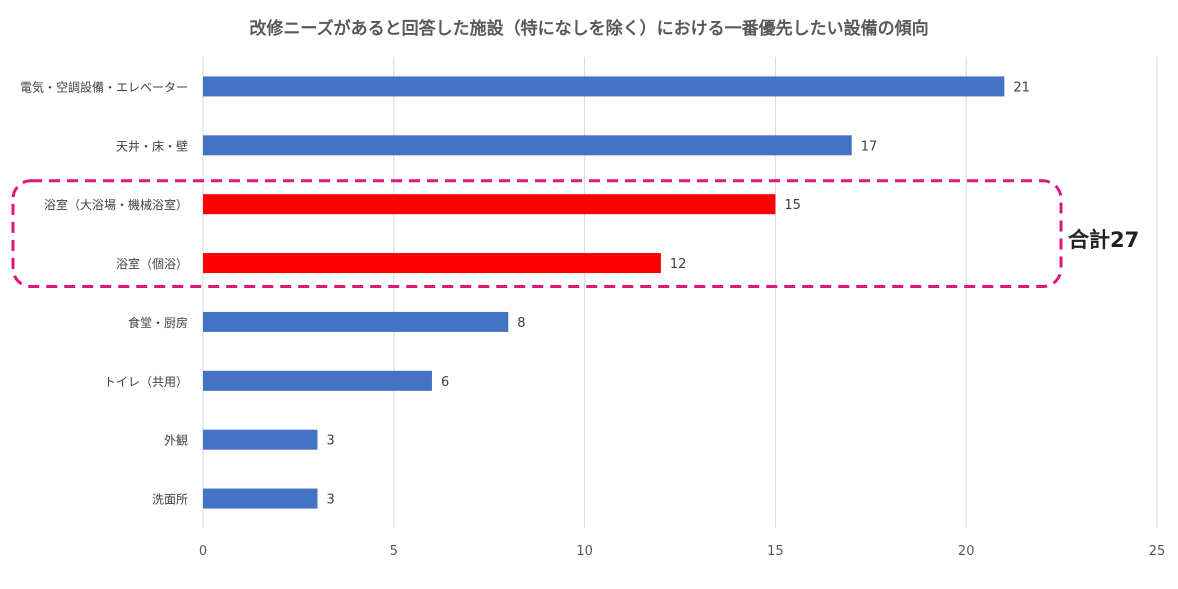  I want to click on category-label: 電気・空調設備・エレベーター, so click(104, 86).